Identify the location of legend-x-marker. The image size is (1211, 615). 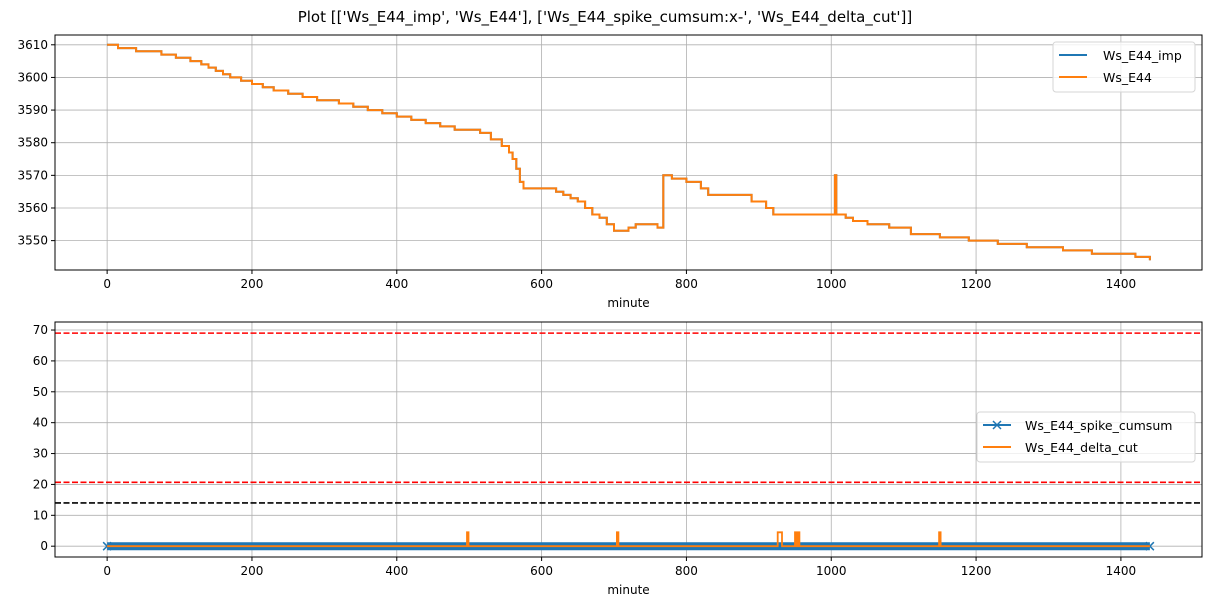
(997, 425).